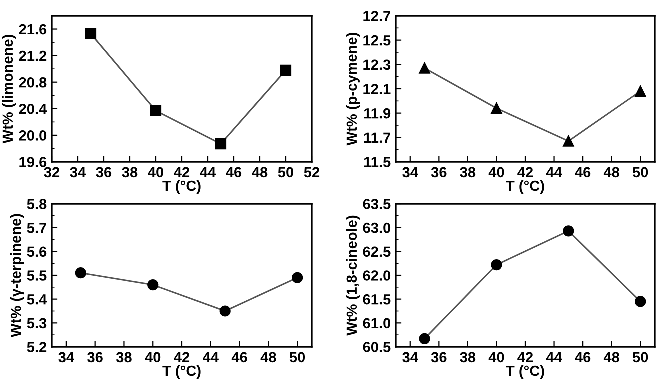 This screenshot has height=382, width=661. I want to click on y-tick-label: 61.0, so click(377, 323).